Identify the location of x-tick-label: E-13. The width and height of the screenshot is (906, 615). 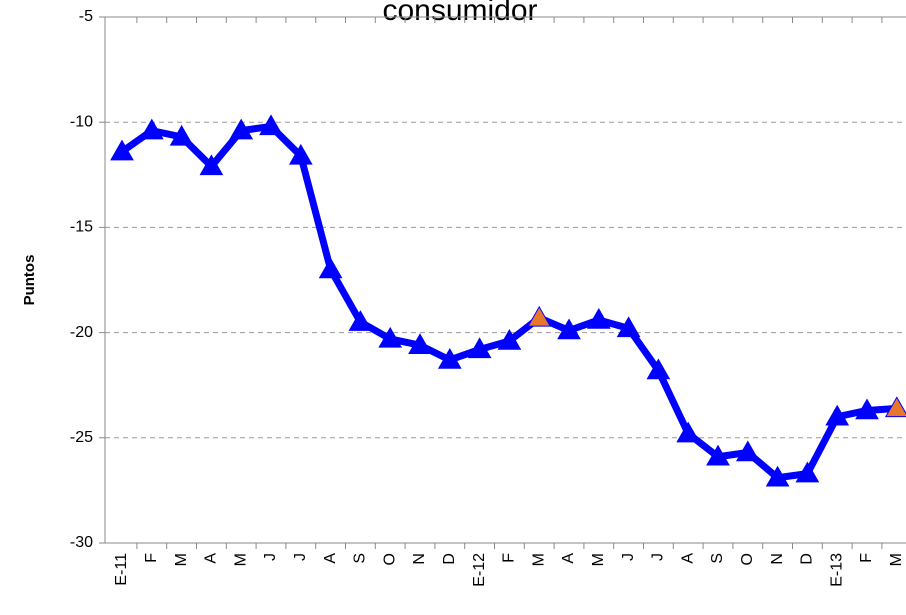
(836, 570).